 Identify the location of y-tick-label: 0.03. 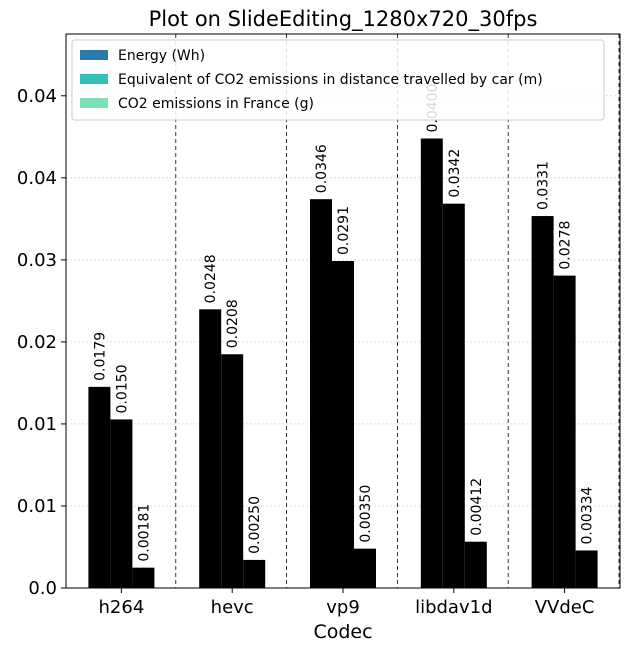
(37, 260).